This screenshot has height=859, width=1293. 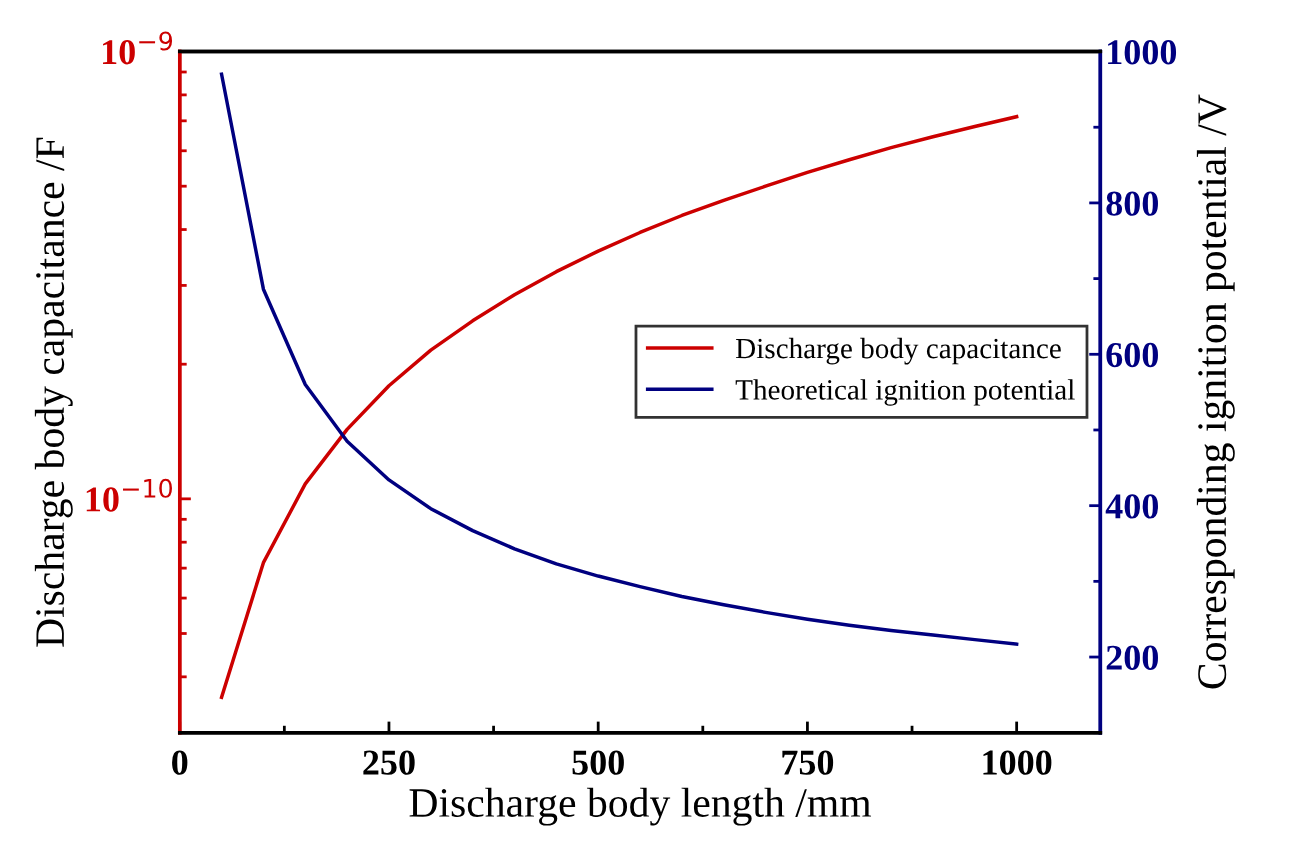 I want to click on y2-tick-label: 1000, so click(x=1142, y=52).